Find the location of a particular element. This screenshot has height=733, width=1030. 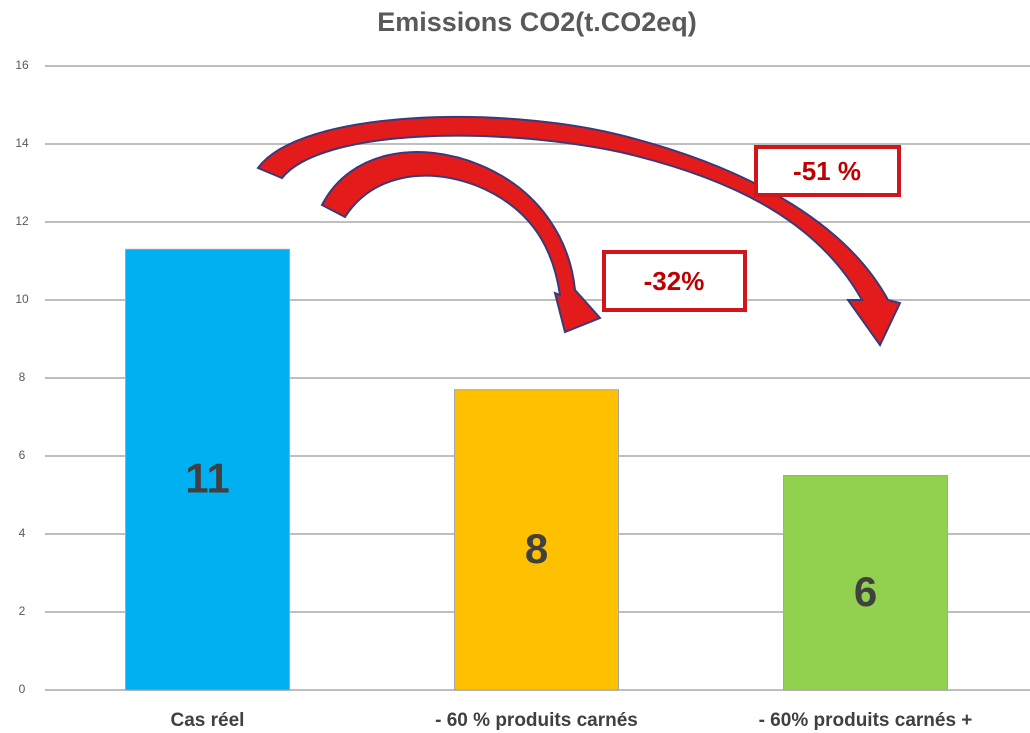

data-label: 11 is located at coordinates (207, 478).